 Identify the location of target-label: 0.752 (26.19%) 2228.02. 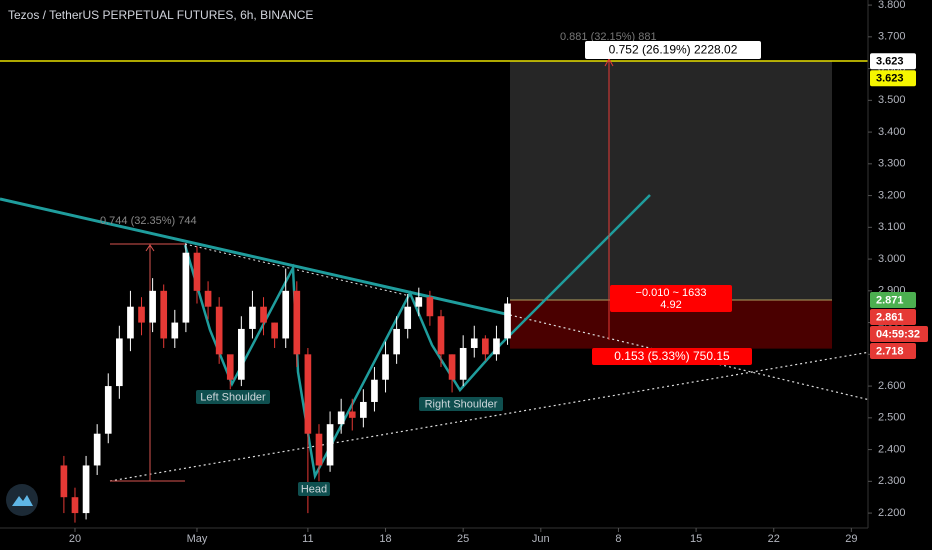
(673, 50).